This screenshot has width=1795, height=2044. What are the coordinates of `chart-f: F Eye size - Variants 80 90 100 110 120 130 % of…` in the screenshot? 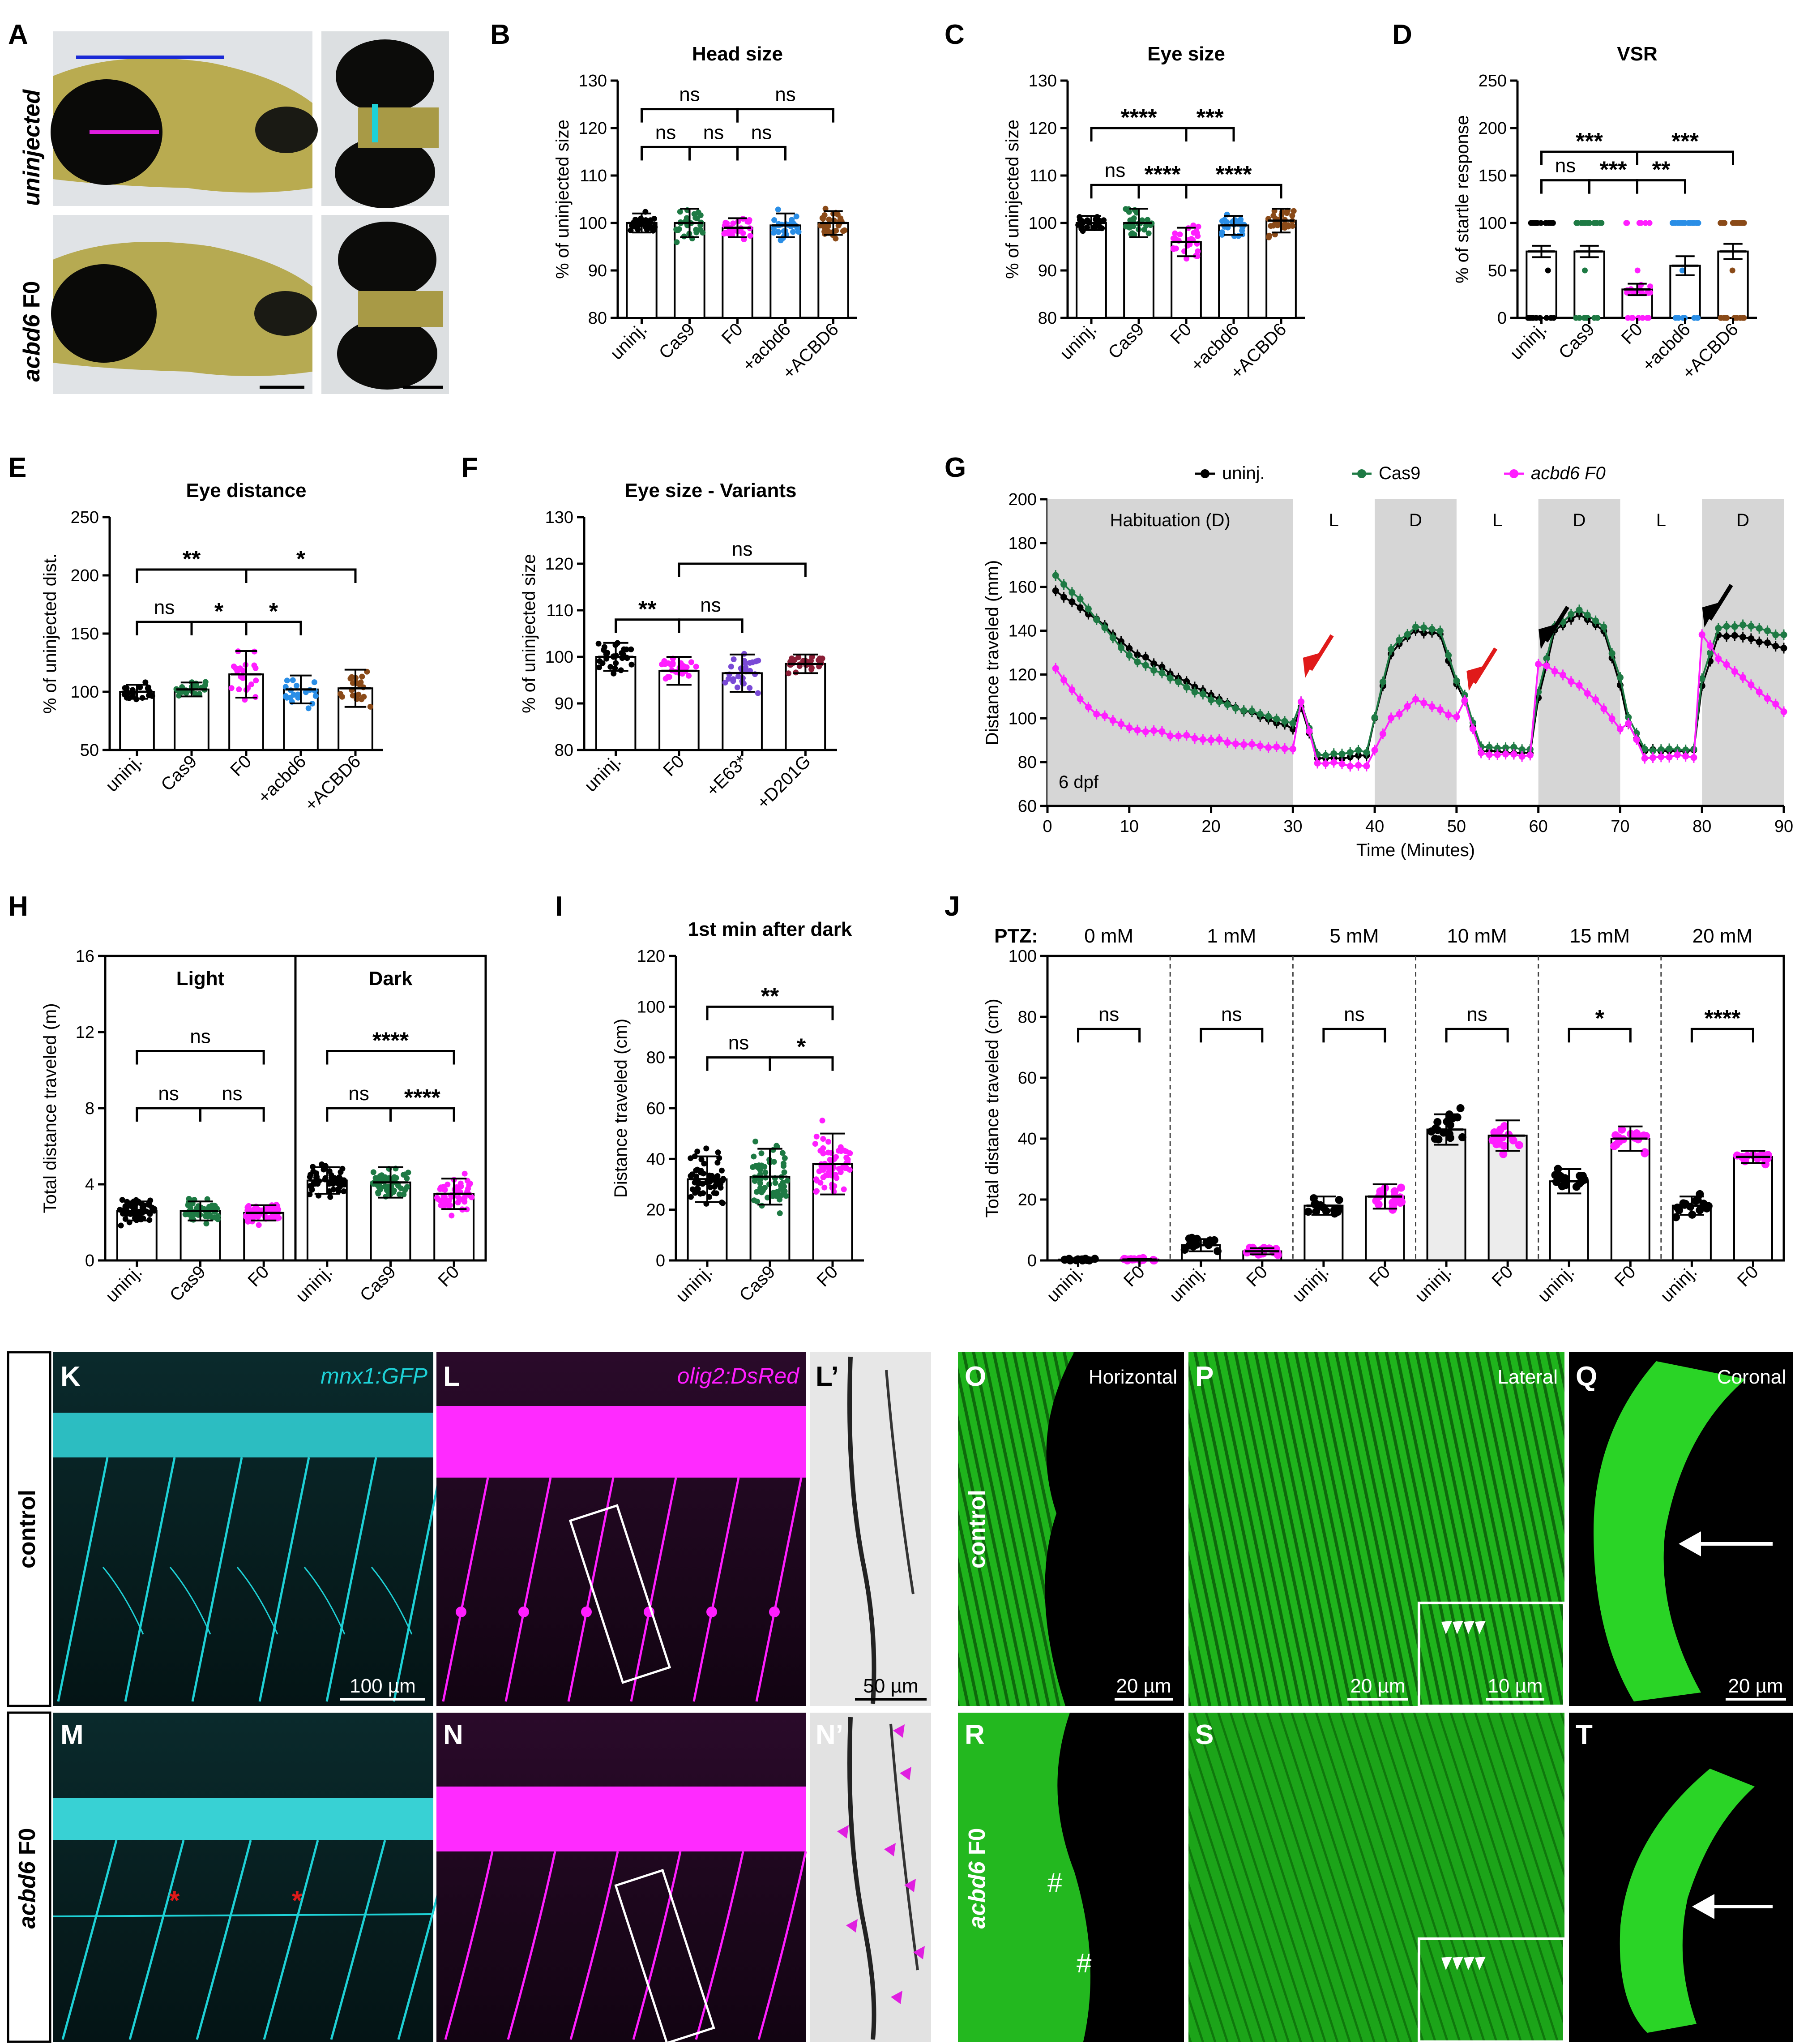 It's located at (649, 632).